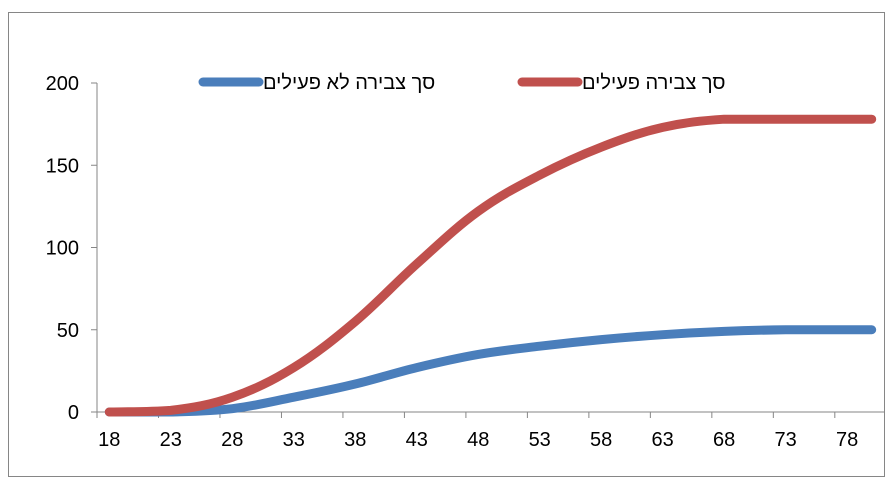  Describe the element at coordinates (62, 84) in the screenshot. I see `y-tick-label: 200` at that location.